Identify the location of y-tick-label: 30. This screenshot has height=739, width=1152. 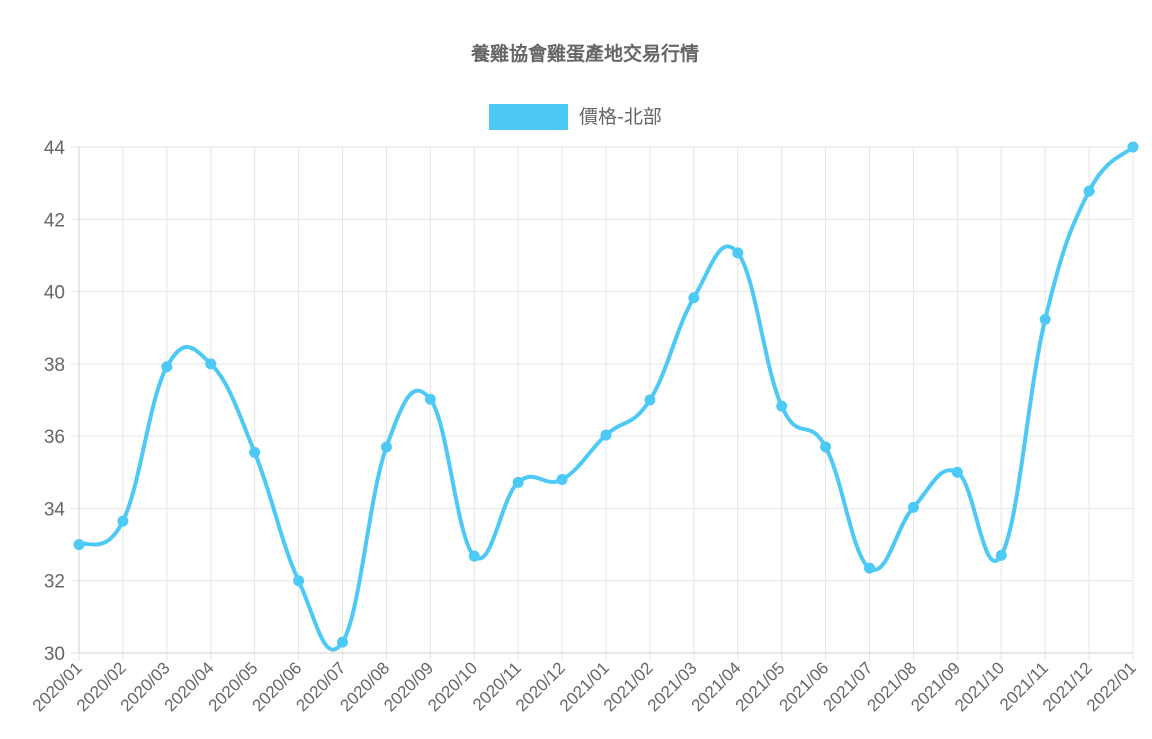
(54, 654).